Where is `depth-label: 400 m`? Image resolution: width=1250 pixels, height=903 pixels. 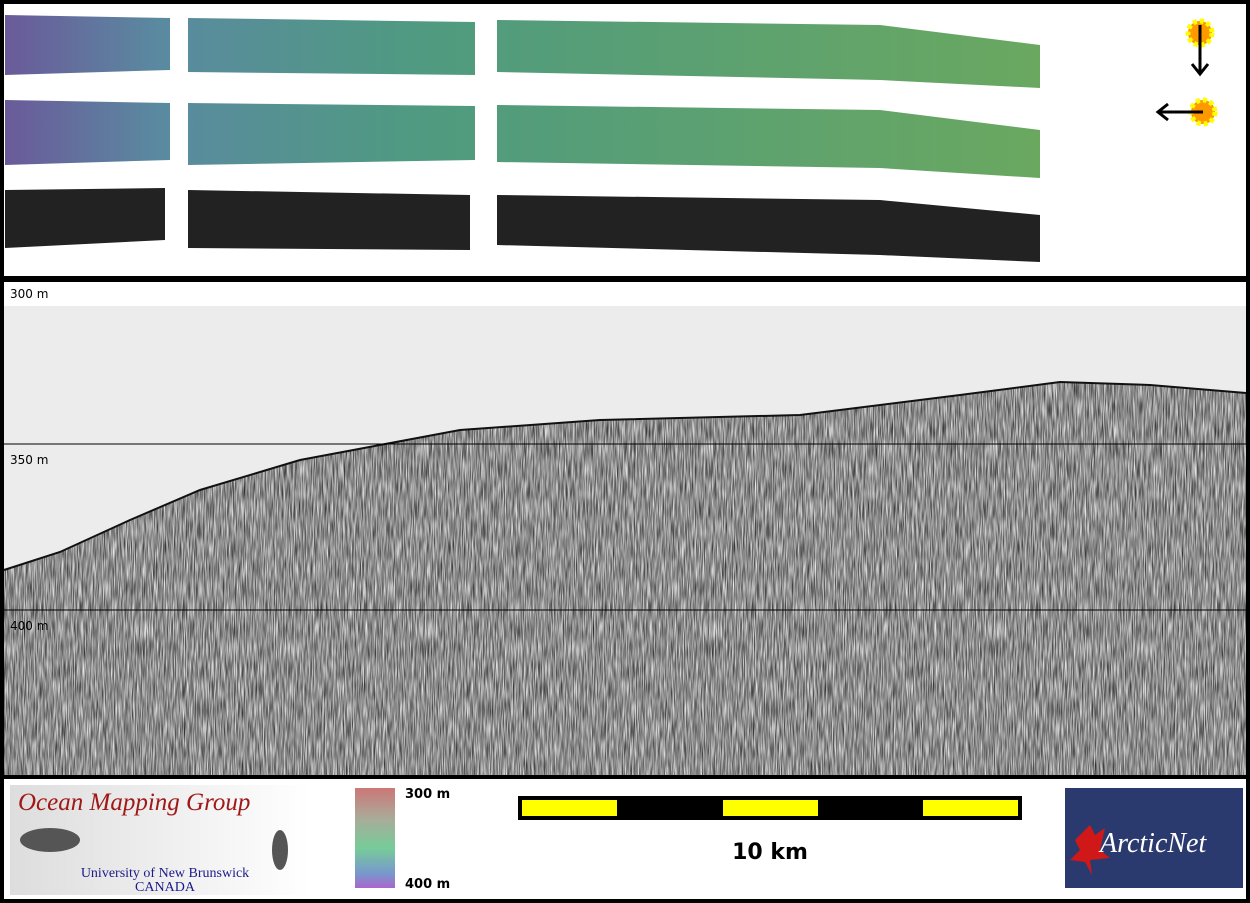
depth-label: 400 m is located at coordinates (29, 626).